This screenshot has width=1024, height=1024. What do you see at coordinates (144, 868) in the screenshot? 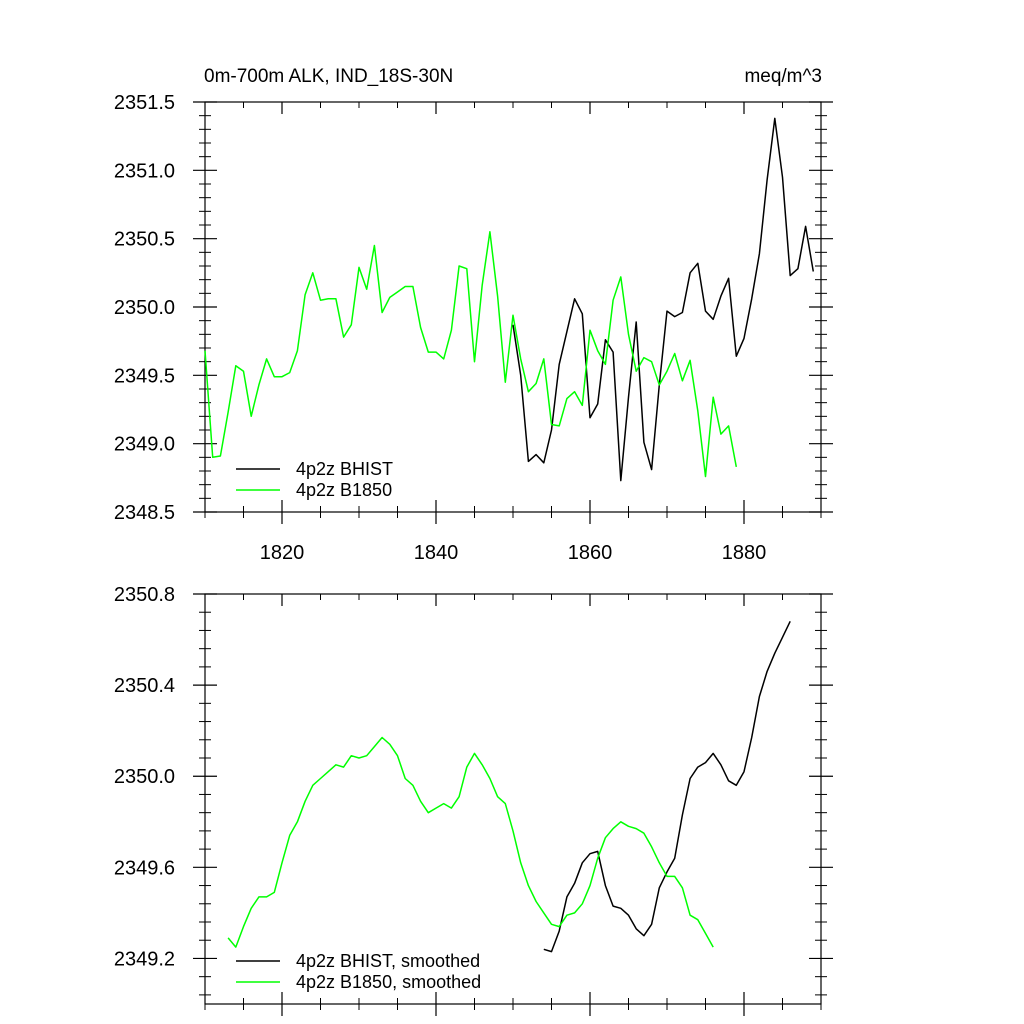
I see `y-tick-label: 2349.6` at bounding box center [144, 868].